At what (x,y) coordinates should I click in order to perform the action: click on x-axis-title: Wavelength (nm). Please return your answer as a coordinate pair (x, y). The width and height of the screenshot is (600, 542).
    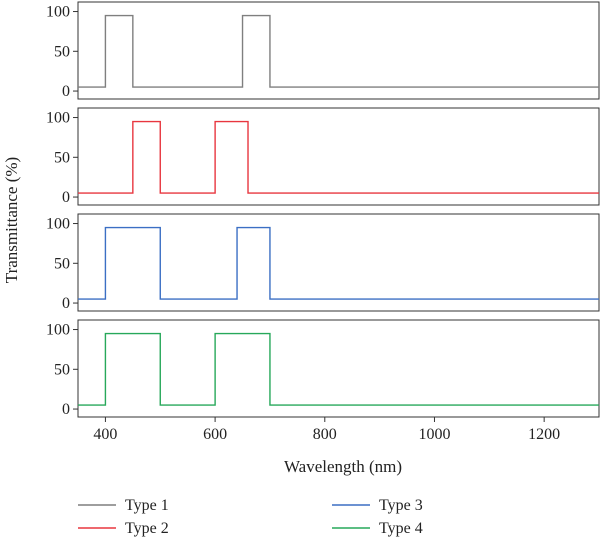
    Looking at the image, I should click on (343, 466).